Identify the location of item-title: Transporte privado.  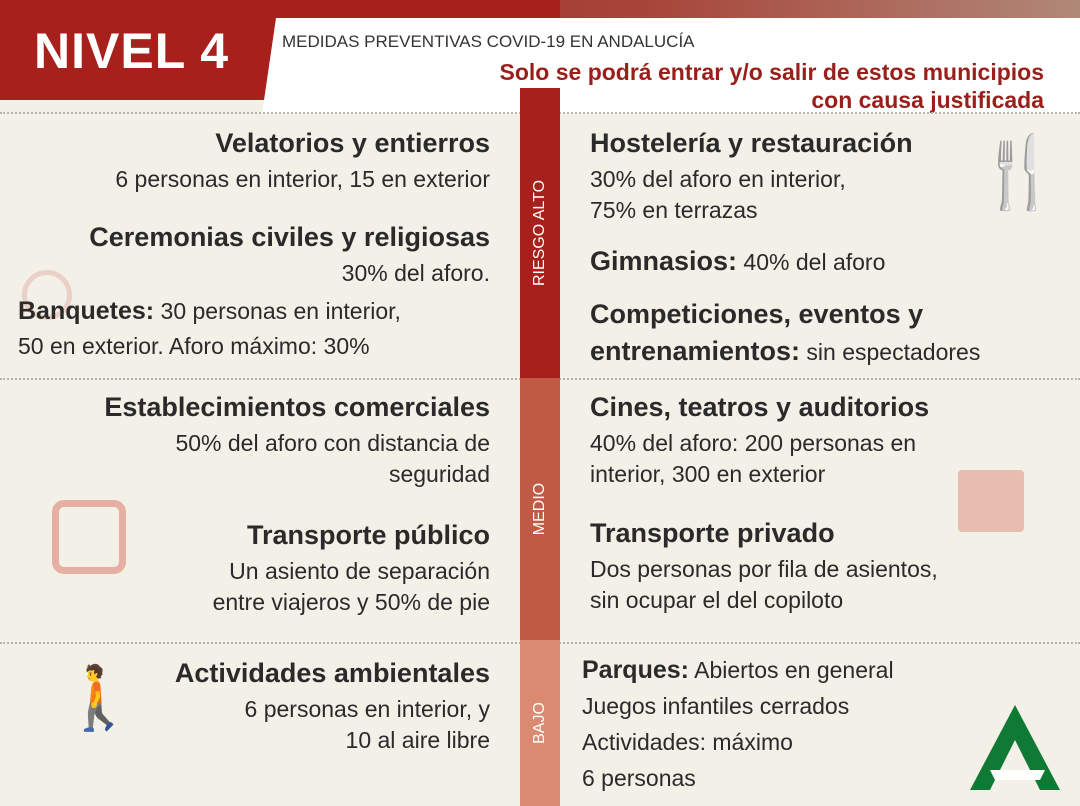
(712, 533).